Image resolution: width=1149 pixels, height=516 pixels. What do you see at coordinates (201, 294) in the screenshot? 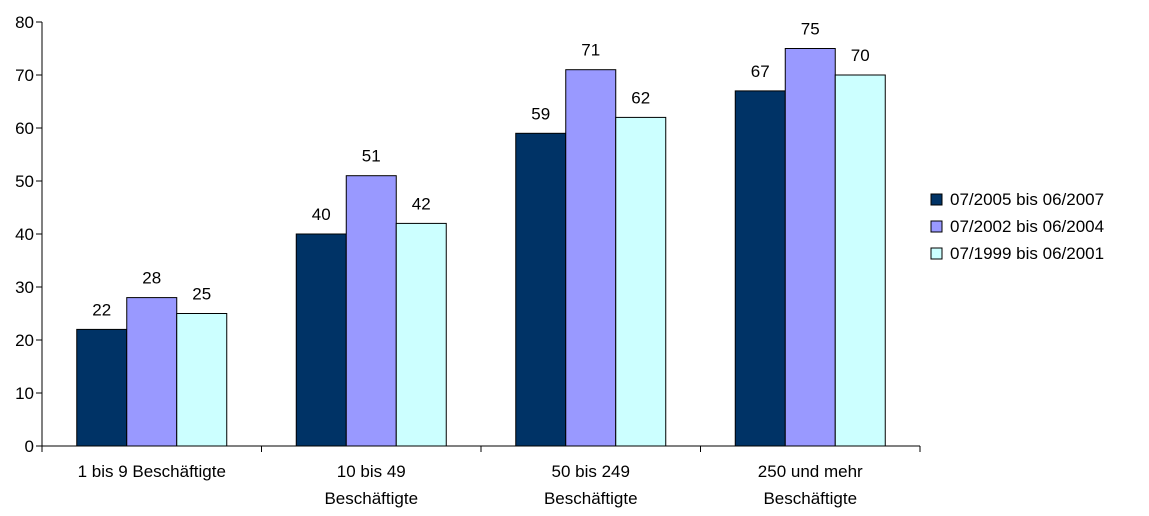
I see `data-label: 25` at bounding box center [201, 294].